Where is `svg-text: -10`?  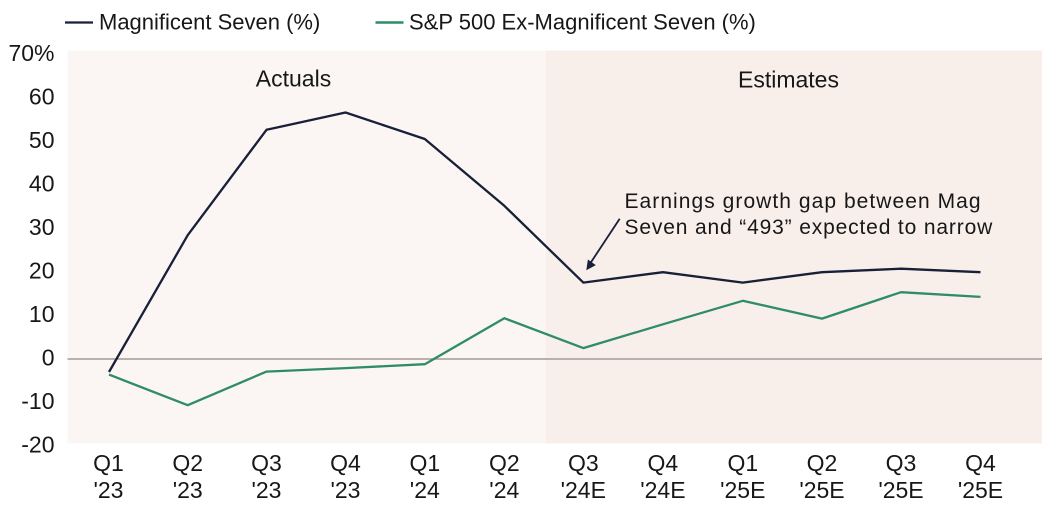
svg-text: -10 is located at coordinates (37, 401).